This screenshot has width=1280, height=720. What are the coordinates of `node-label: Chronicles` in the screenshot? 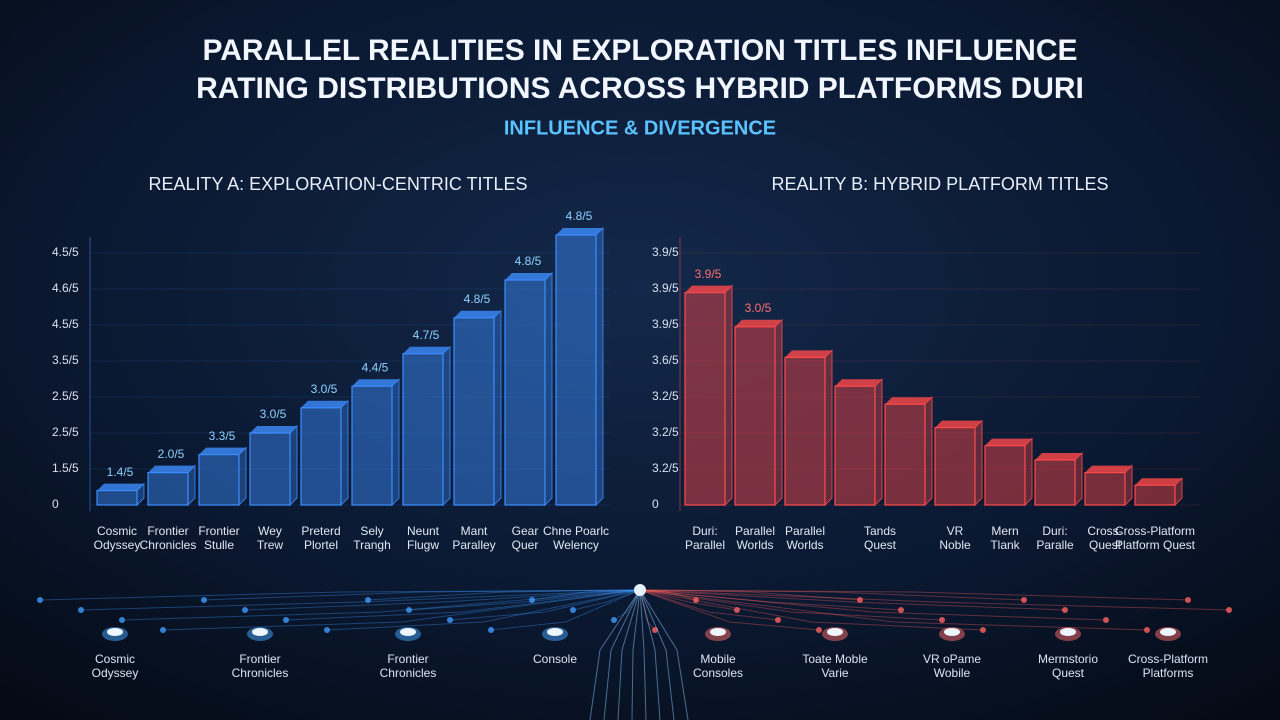 It's located at (408, 673).